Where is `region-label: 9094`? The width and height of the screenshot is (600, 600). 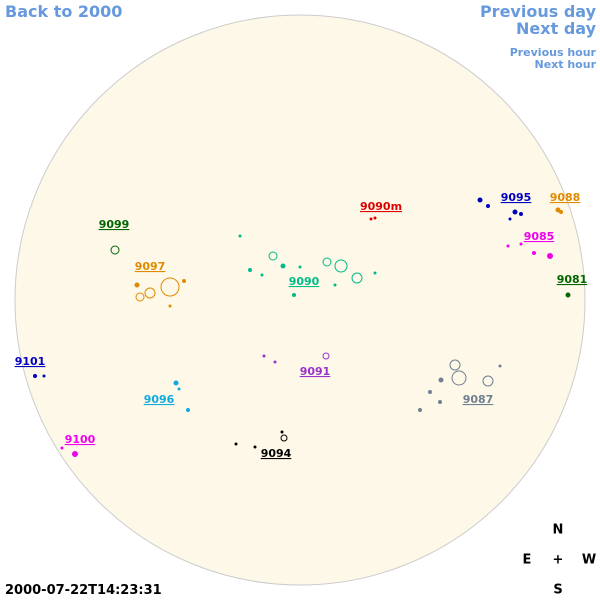
region-label: 9094 is located at coordinates (276, 453).